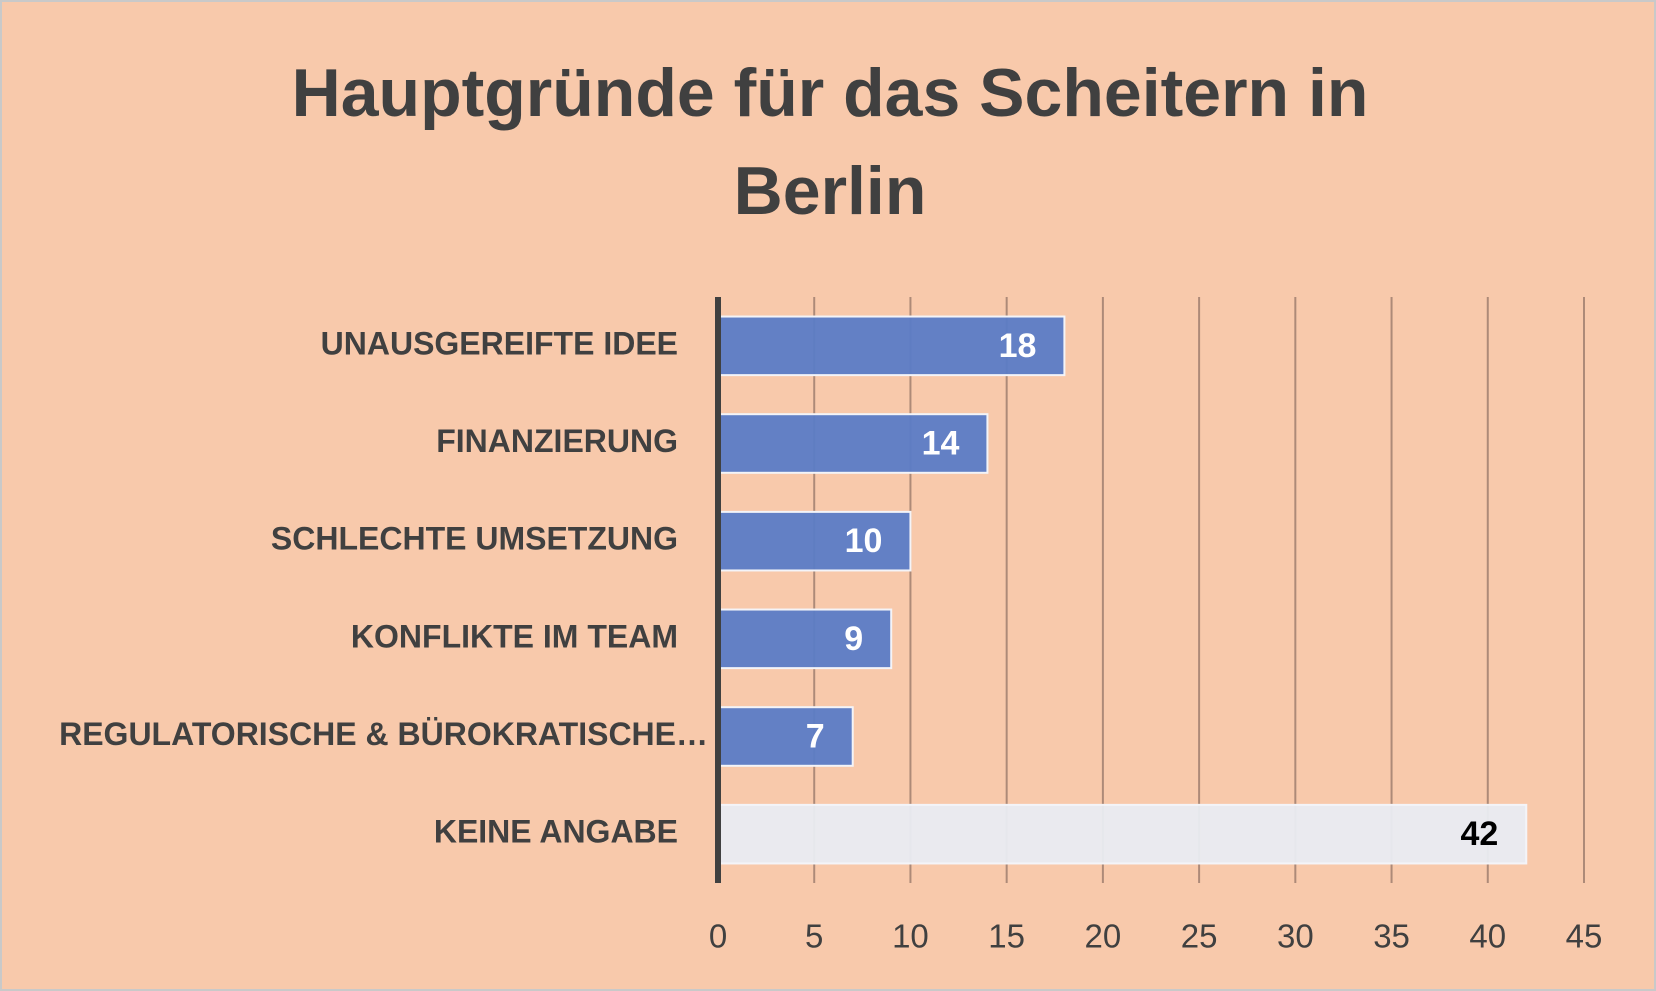  I want to click on y-tick-label: FINANZIERUNG, so click(557, 441).